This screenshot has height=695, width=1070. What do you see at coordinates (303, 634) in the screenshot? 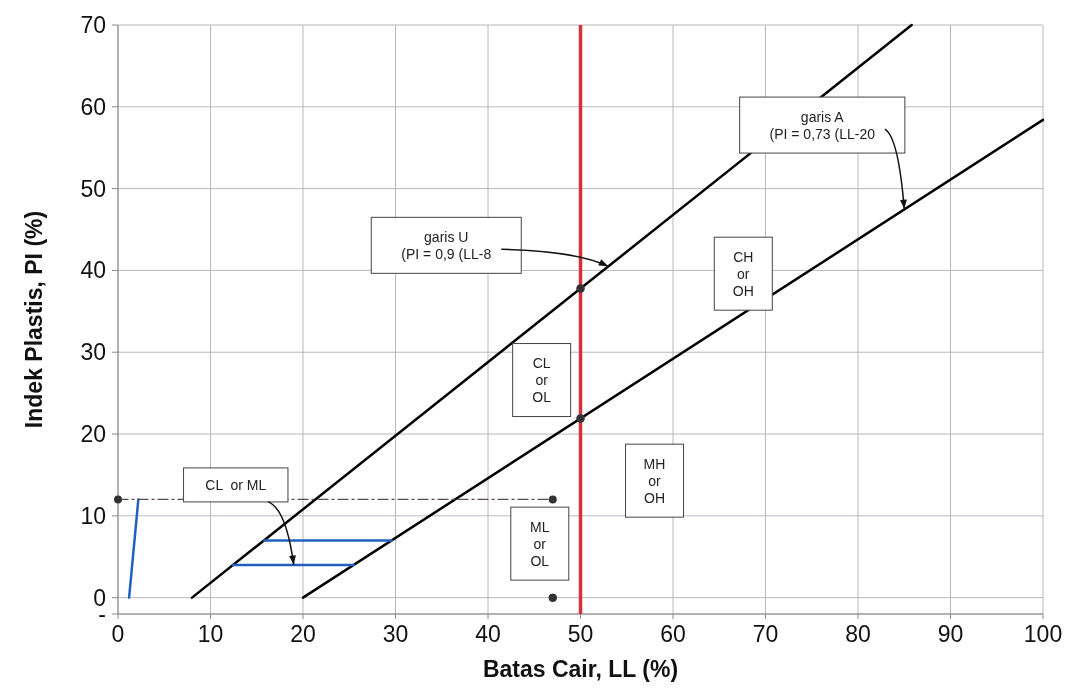
I see `x-tick-label: 20` at bounding box center [303, 634].